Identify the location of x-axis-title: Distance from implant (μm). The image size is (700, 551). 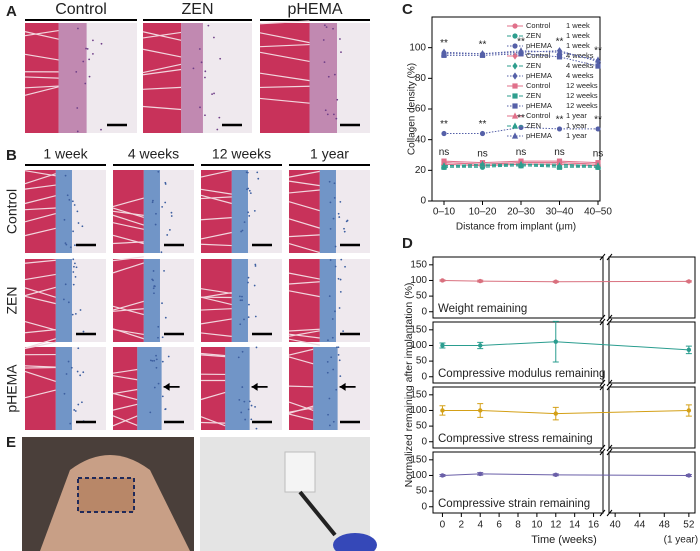
(516, 227).